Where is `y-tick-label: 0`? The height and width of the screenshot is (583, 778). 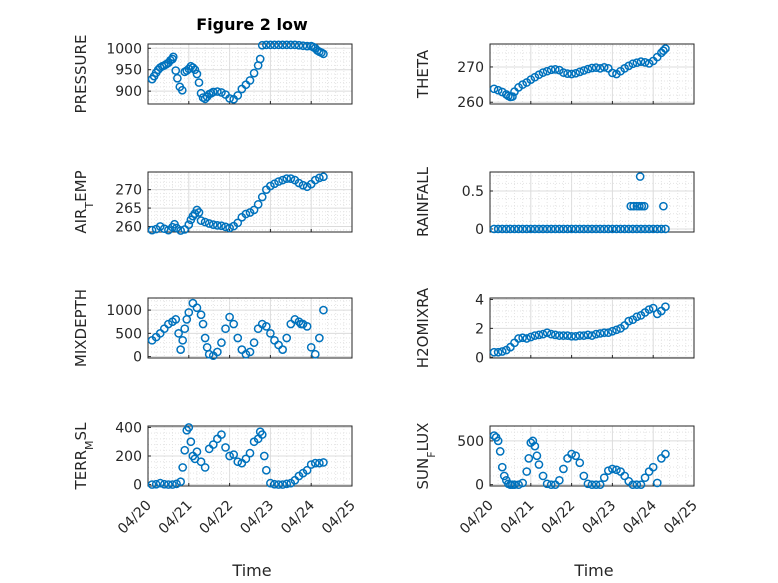 y-tick-label: 0 is located at coordinates (479, 230).